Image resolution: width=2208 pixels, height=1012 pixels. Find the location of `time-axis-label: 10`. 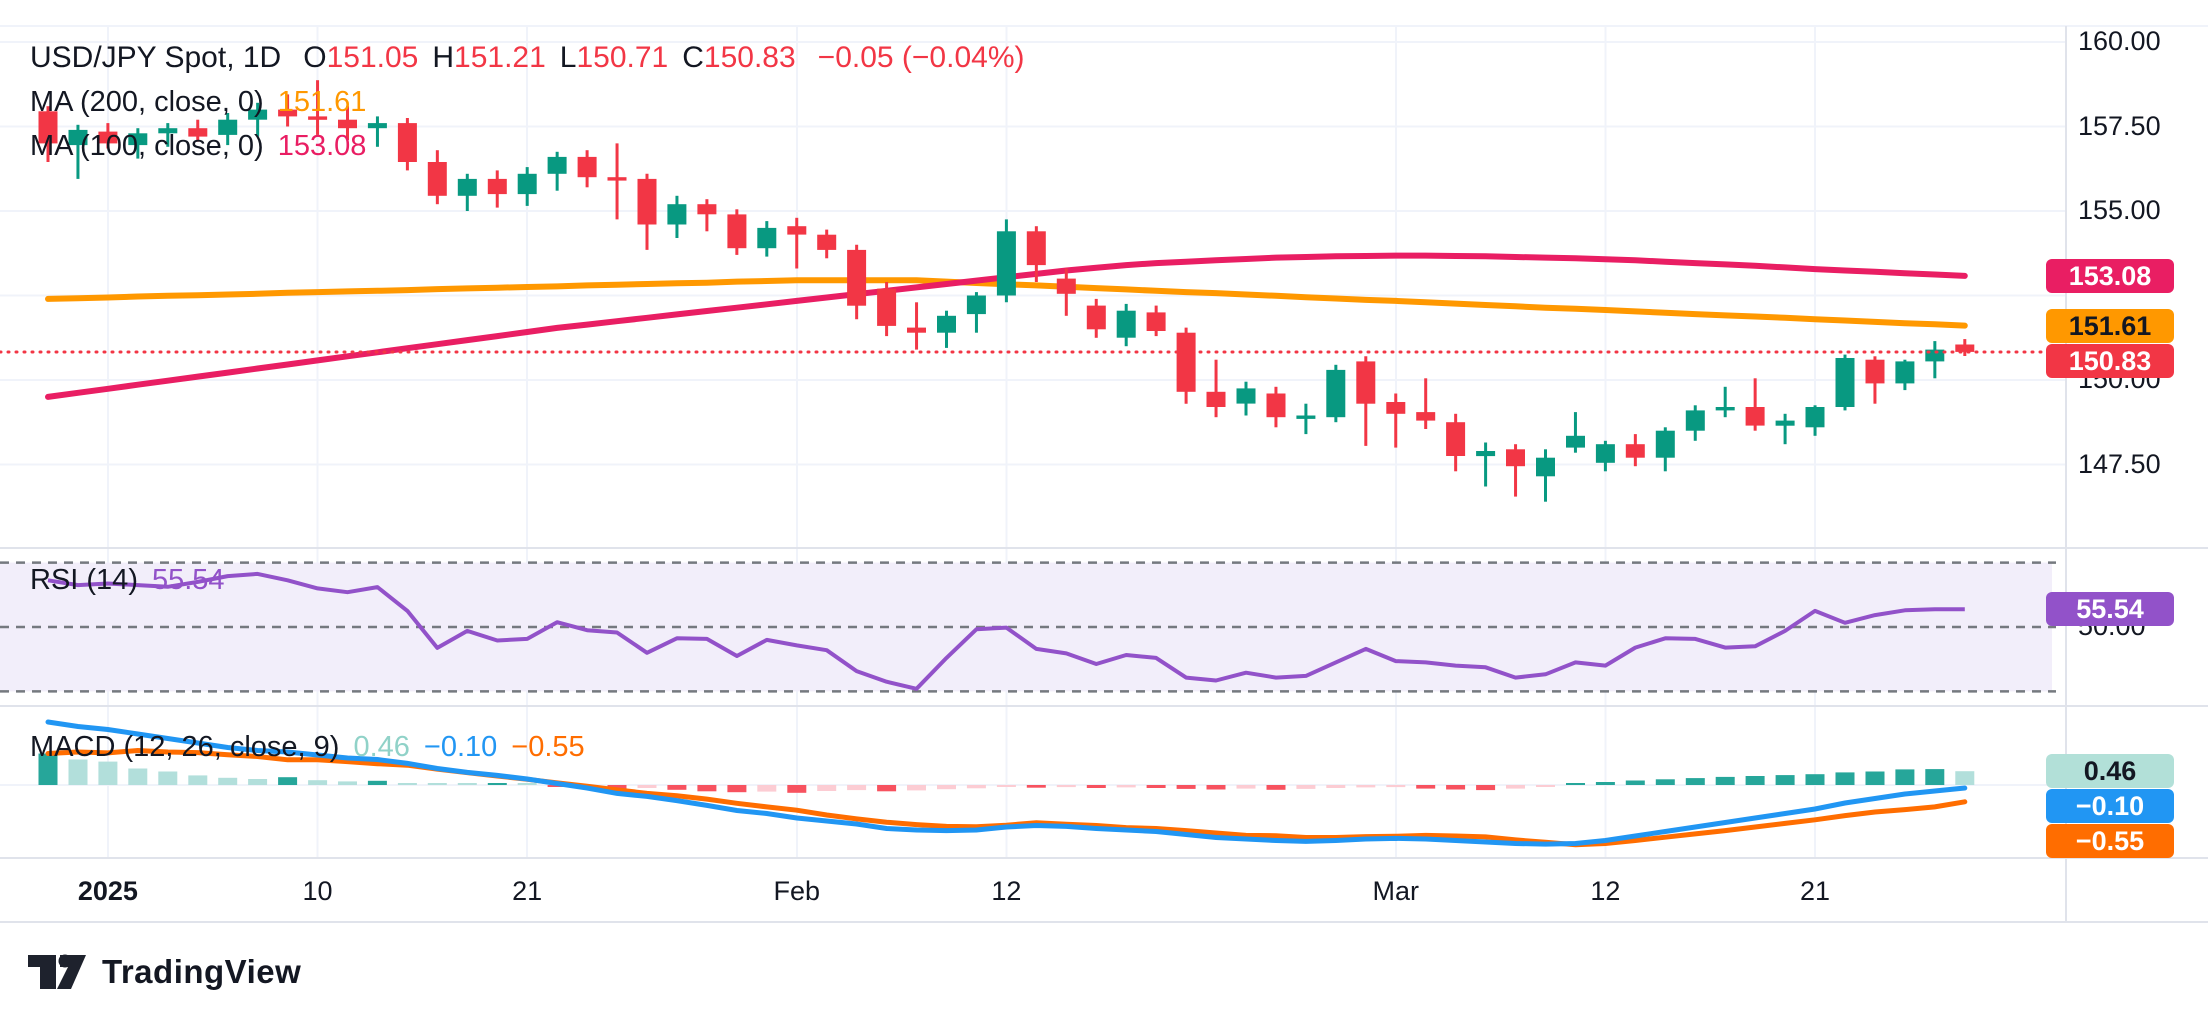

time-axis-label: 10 is located at coordinates (317, 891).